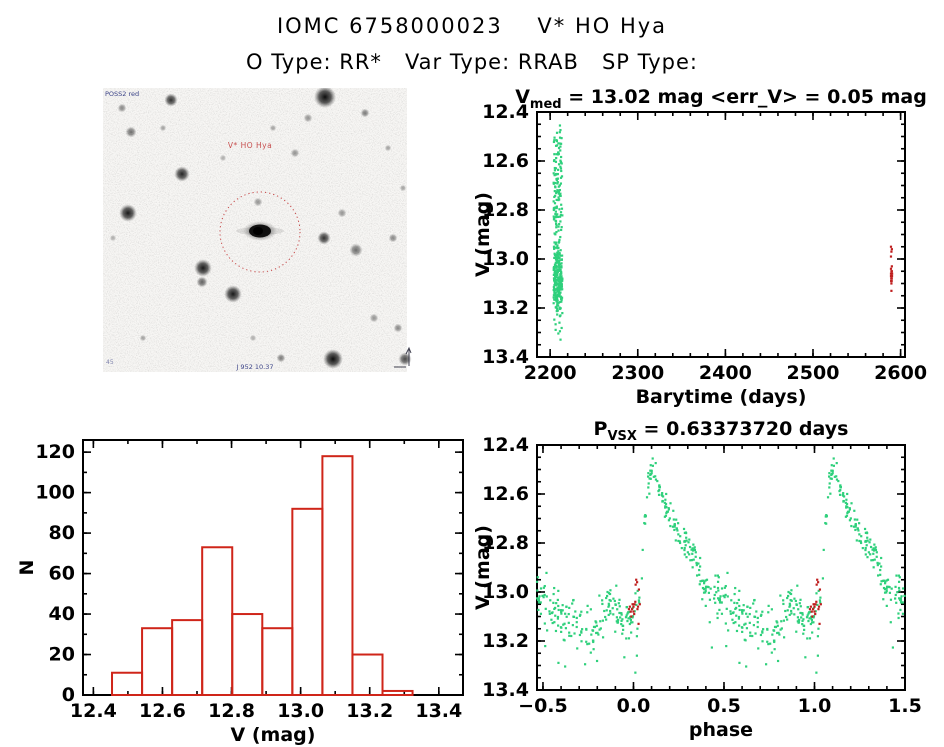 The image size is (944, 747). What do you see at coordinates (637, 373) in the screenshot?
I see `svg-text: 2300` at bounding box center [637, 373].